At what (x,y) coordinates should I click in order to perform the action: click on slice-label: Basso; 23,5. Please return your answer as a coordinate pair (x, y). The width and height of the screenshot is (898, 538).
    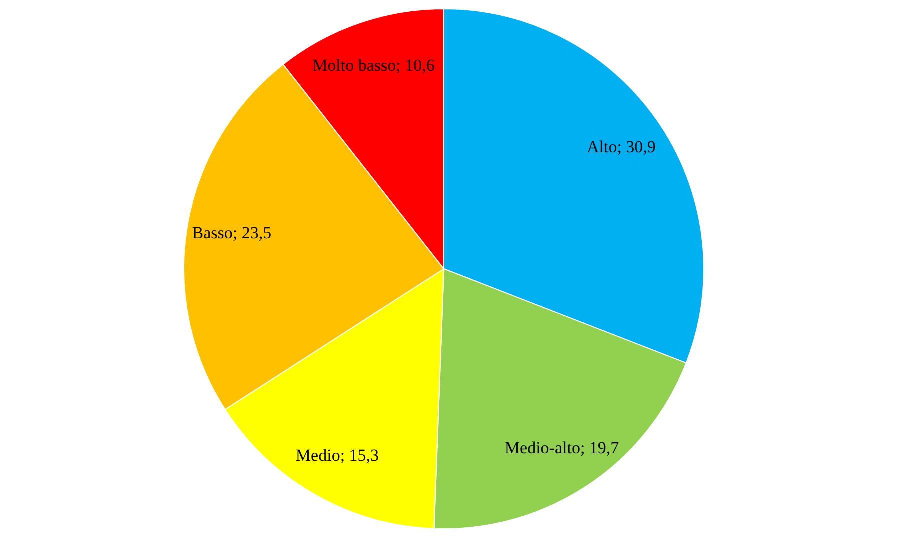
    Looking at the image, I should click on (232, 232).